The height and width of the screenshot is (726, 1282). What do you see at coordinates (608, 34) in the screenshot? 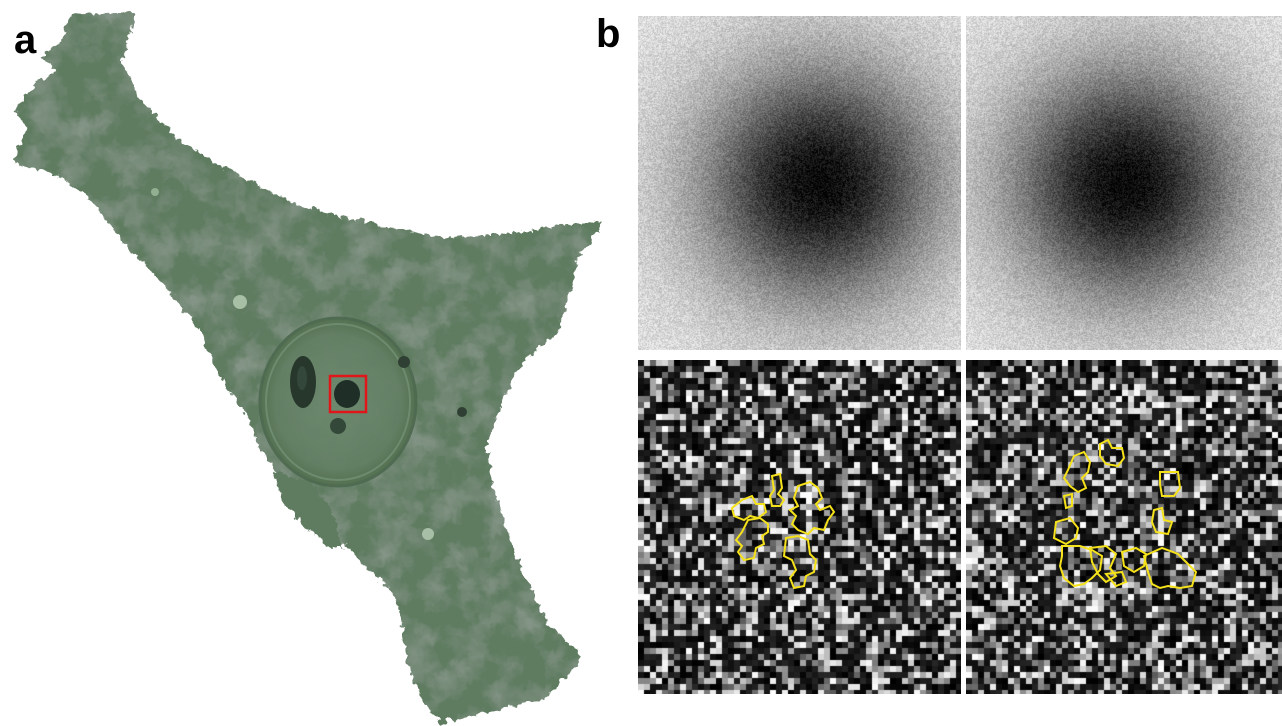
I see `panel-label-b: b` at bounding box center [608, 34].